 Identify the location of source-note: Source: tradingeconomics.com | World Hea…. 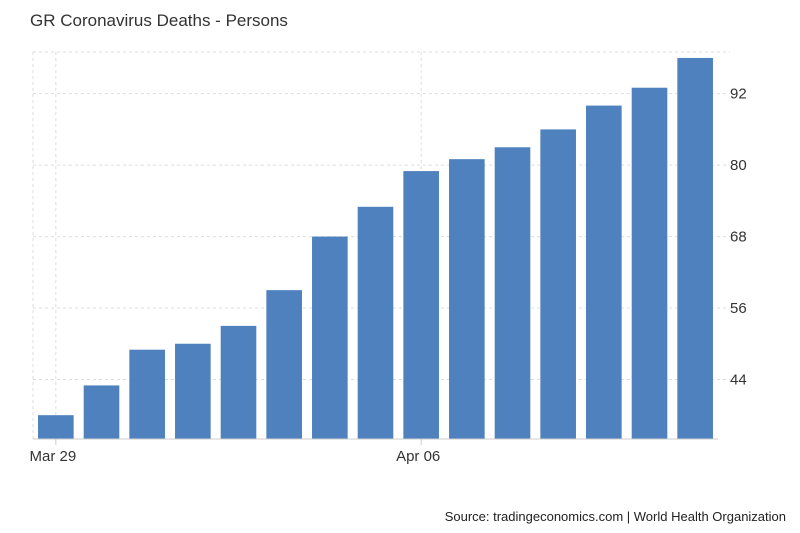
(615, 516).